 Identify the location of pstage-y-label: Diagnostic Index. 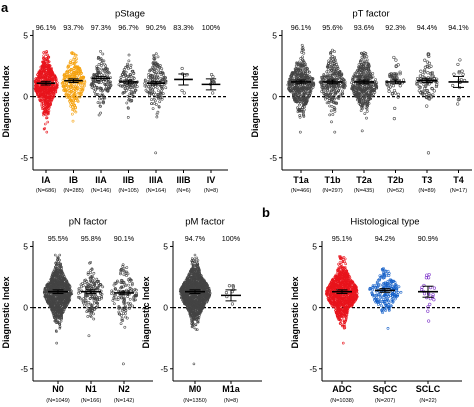
(6, 101).